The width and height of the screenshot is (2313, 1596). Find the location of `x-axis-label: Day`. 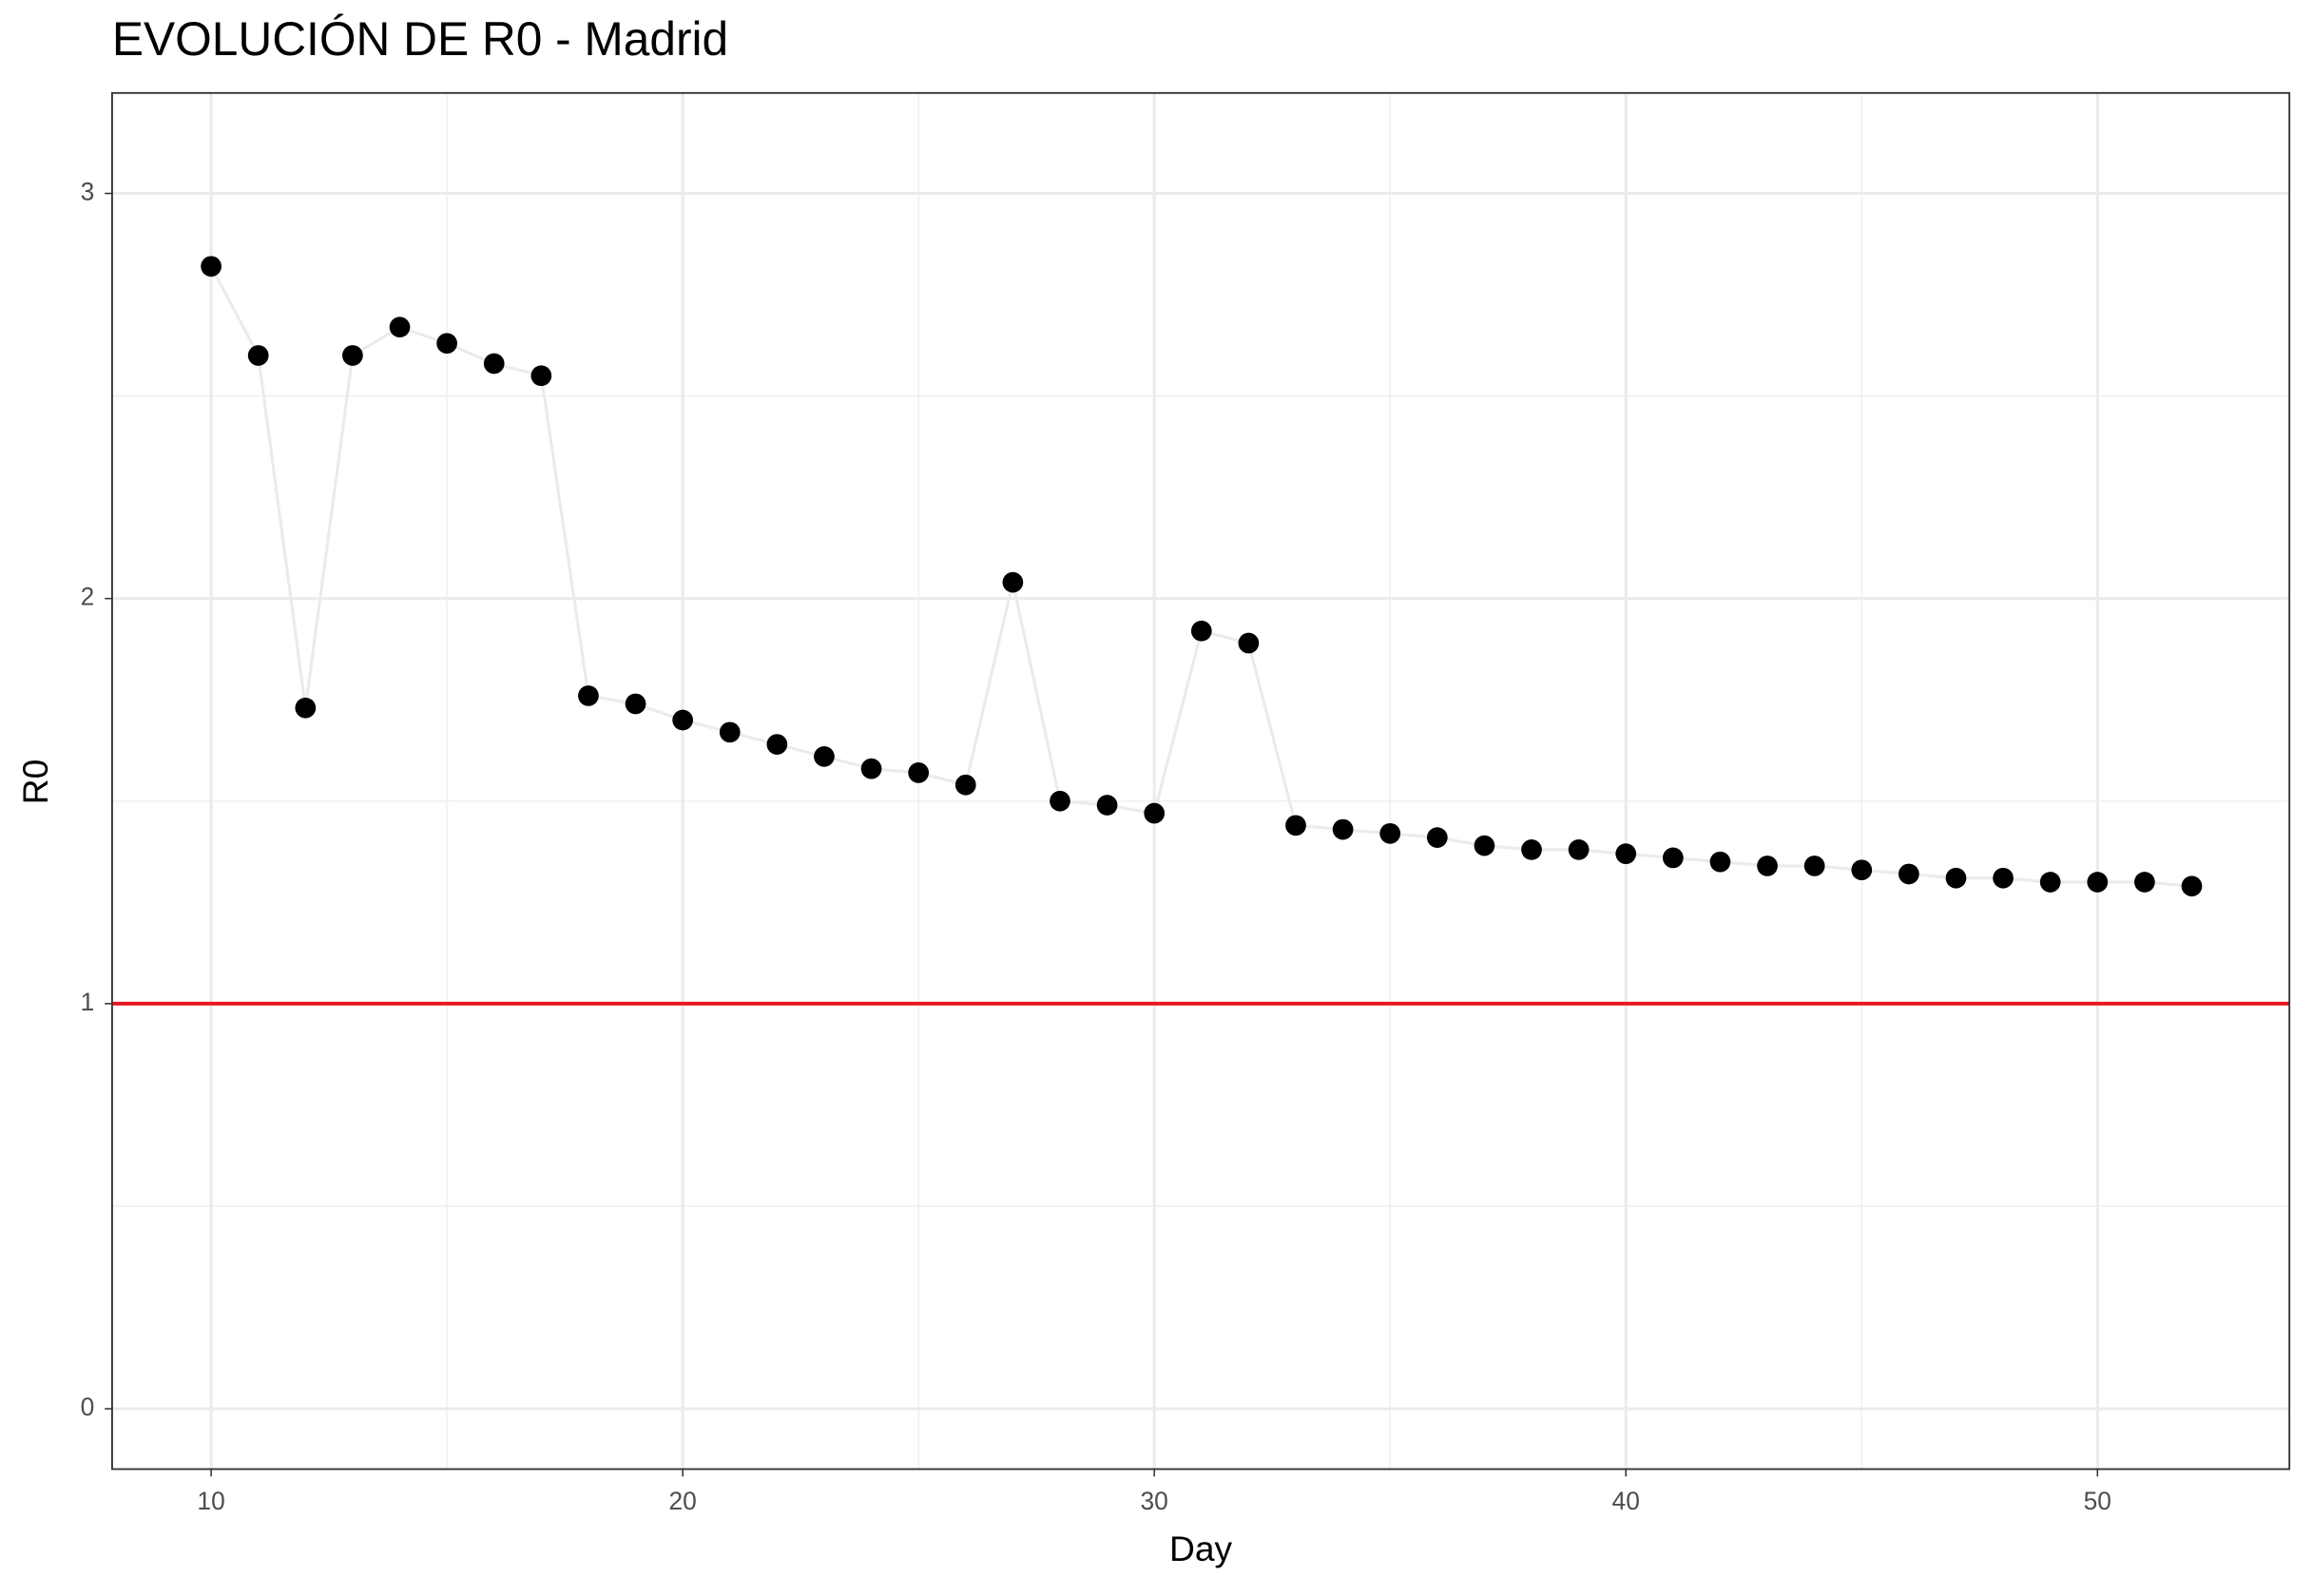

x-axis-label: Day is located at coordinates (1201, 1548).